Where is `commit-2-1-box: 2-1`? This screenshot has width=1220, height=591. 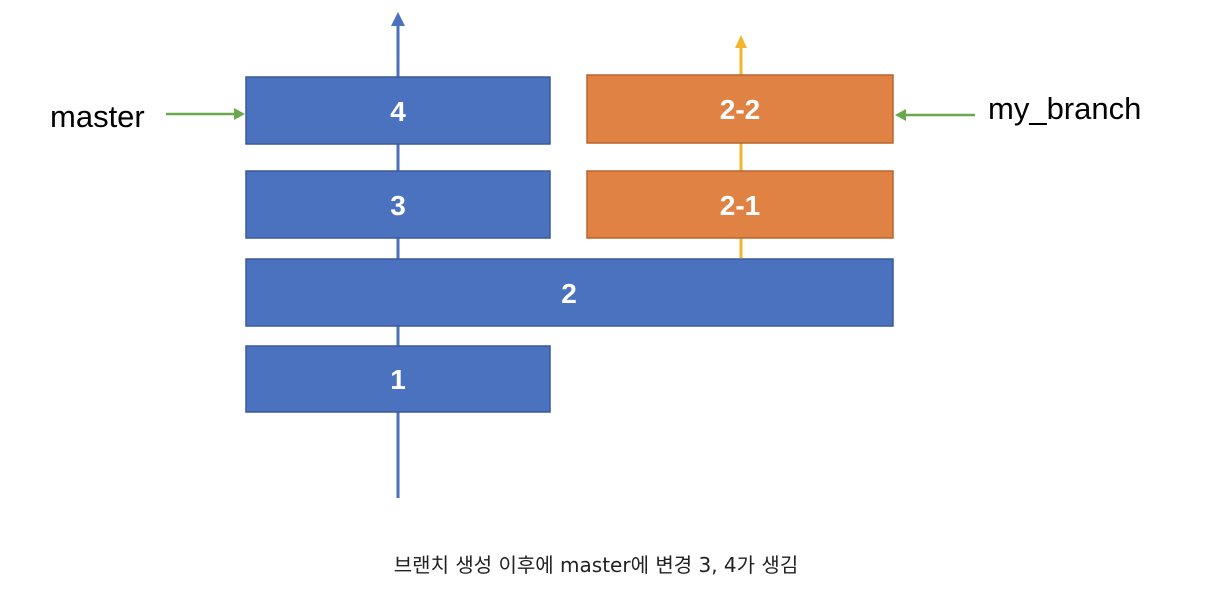
commit-2-1-box: 2-1 is located at coordinates (740, 204).